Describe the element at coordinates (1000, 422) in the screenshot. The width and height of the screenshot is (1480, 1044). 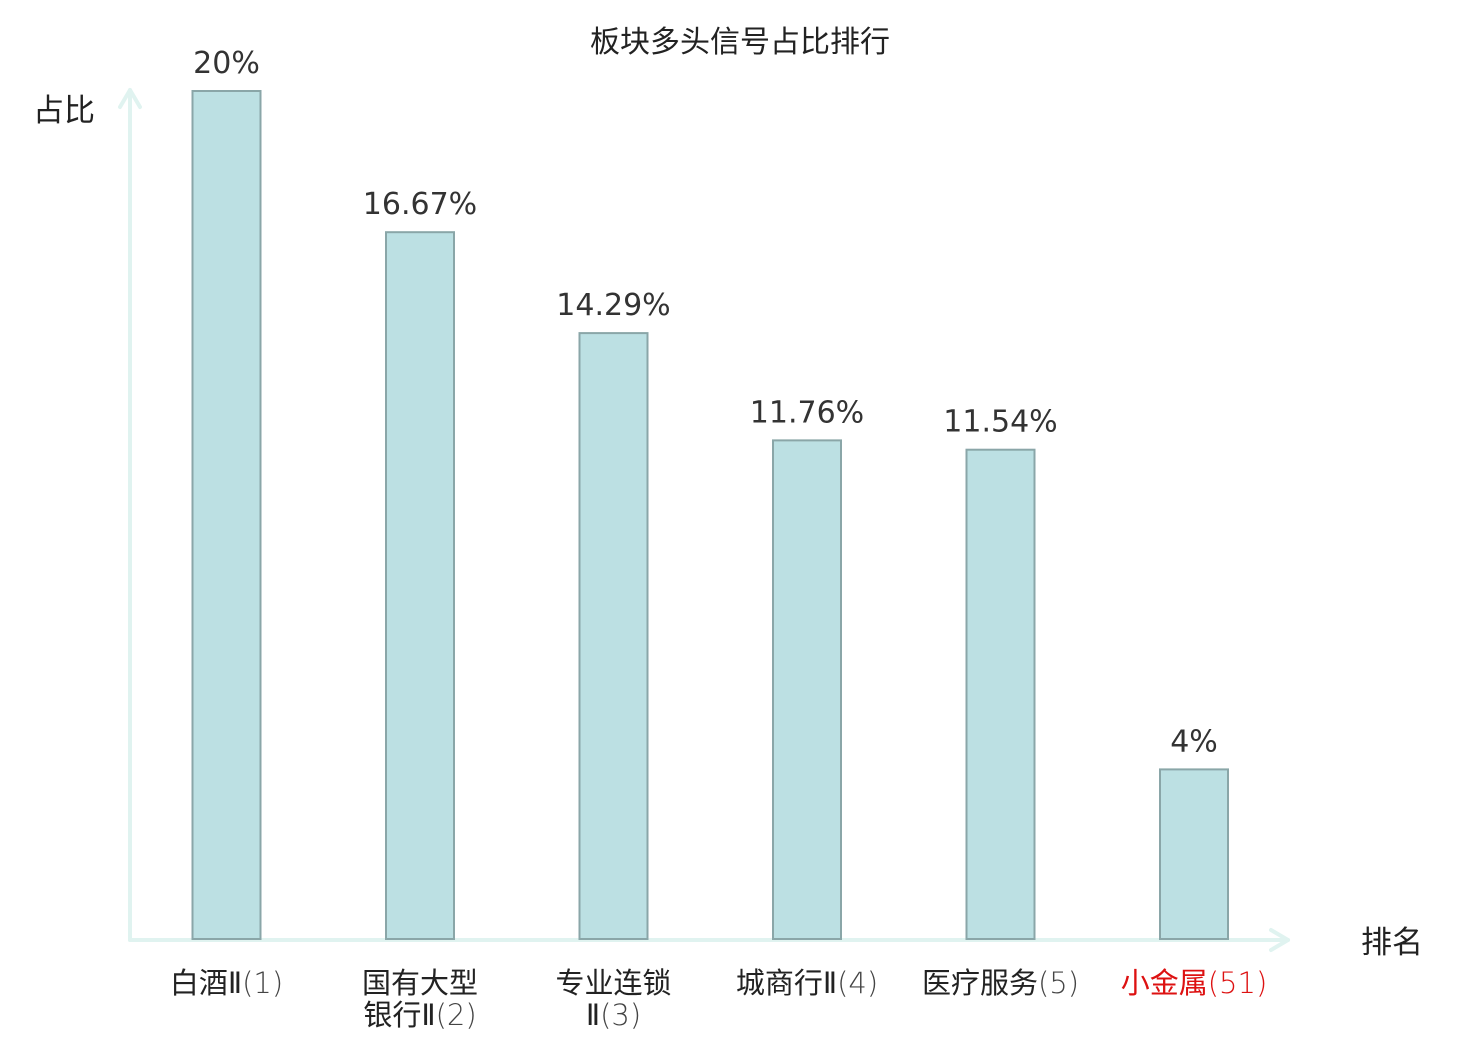
I see `bar-value-label: 11.54%` at that location.